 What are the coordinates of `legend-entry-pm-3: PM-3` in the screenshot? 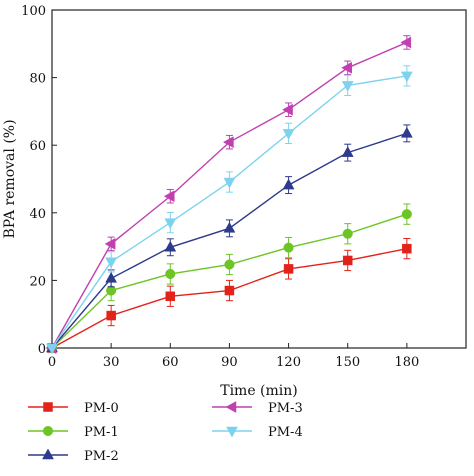 It's located at (257, 408).